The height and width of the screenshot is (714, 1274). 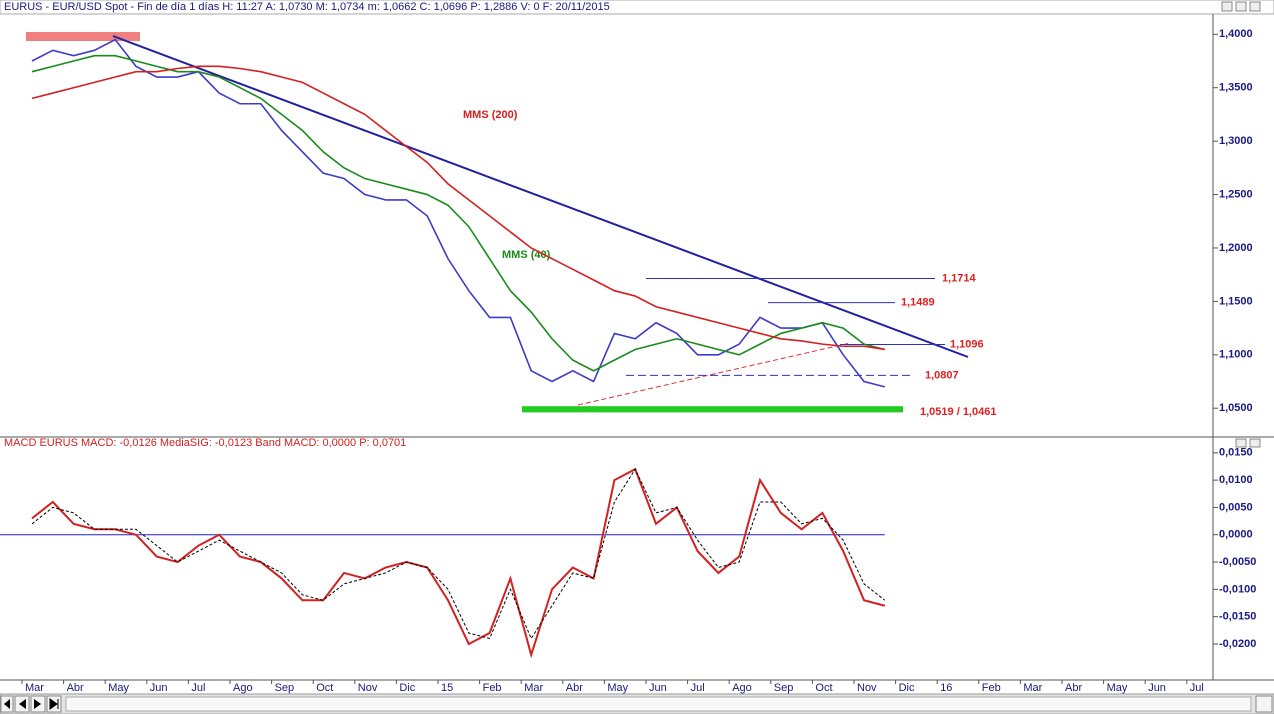 What do you see at coordinates (1255, 443) in the screenshot?
I see `panel-close-button` at bounding box center [1255, 443].